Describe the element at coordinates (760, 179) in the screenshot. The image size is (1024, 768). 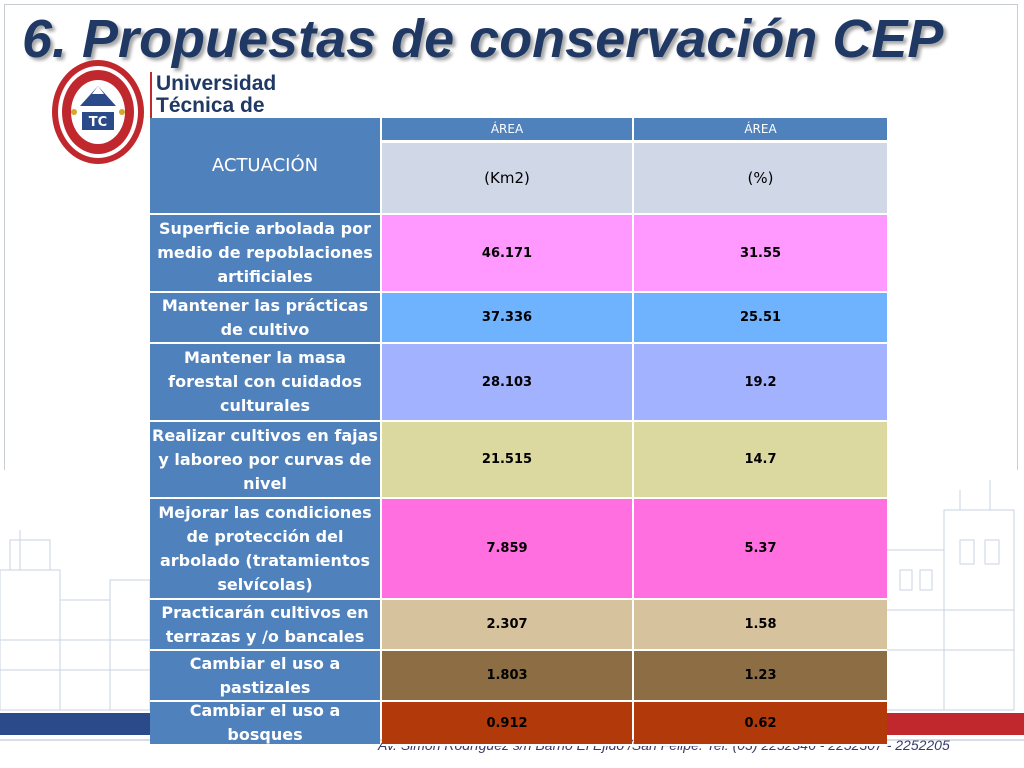
I see `header-unit-pct: (%)` at that location.